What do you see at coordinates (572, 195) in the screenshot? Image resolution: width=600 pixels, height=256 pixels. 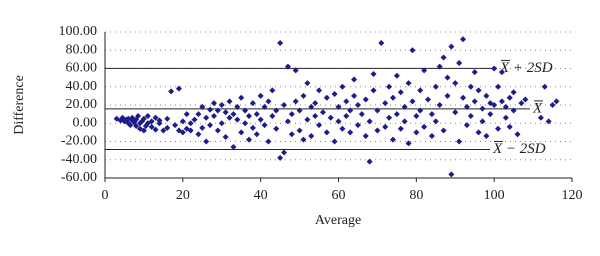 I see `x-tick-label: 120` at bounding box center [572, 195].